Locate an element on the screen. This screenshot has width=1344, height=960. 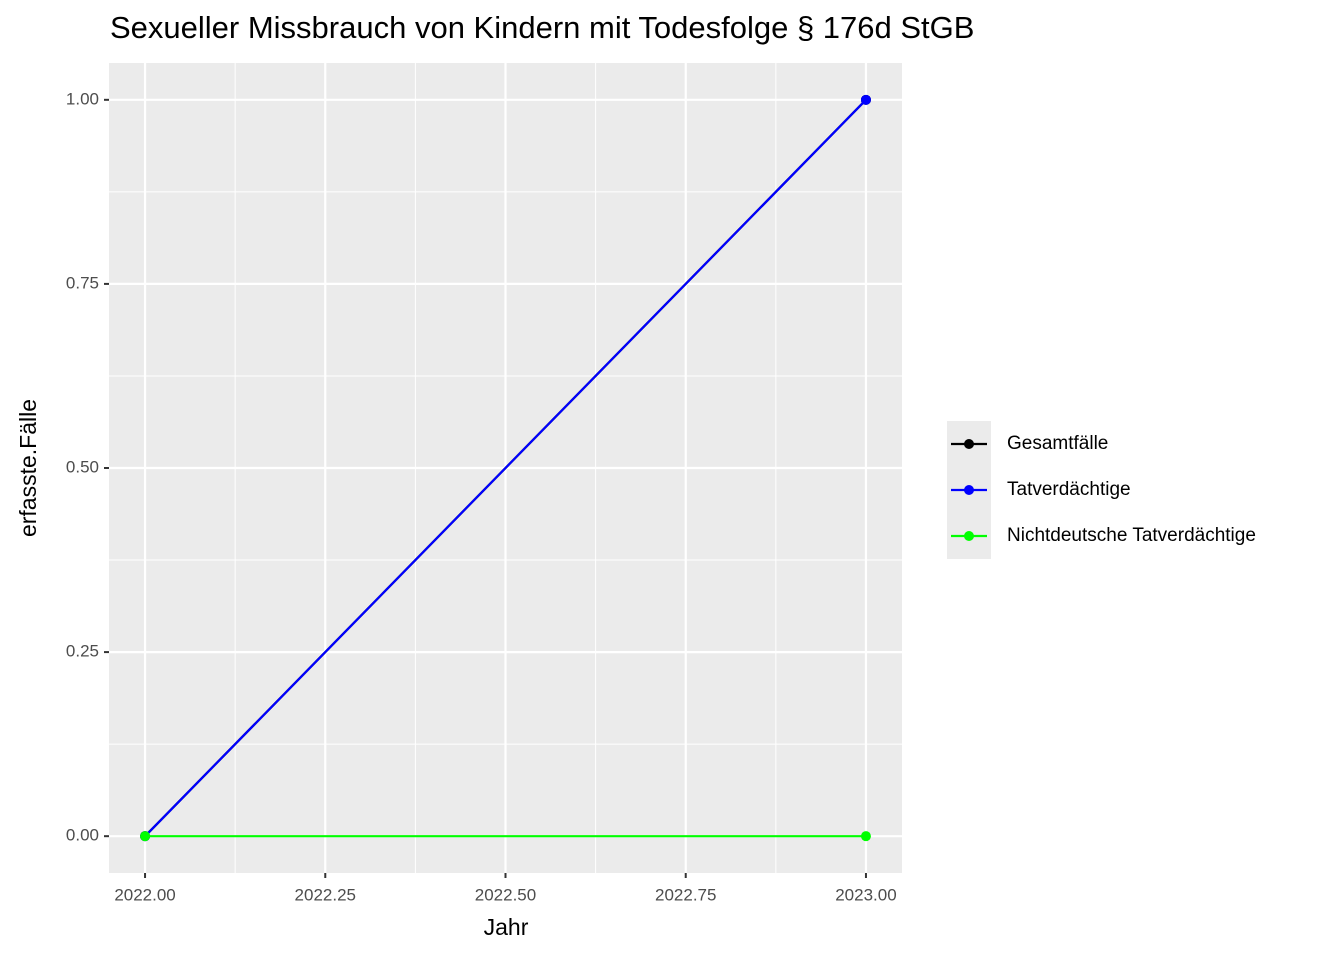
x-tick-label: 2022.75 is located at coordinates (685, 894).